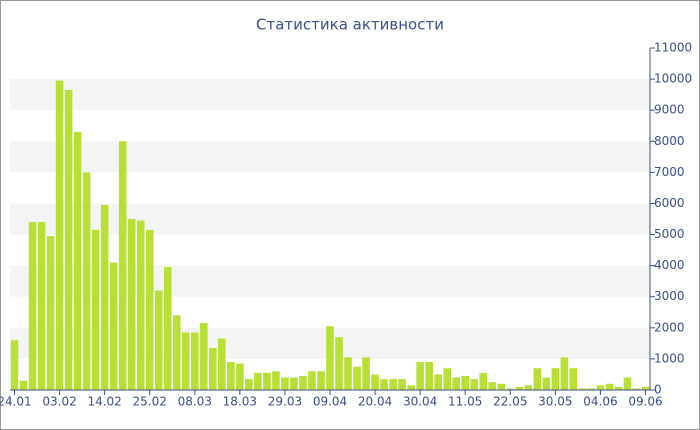 The height and width of the screenshot is (430, 700). What do you see at coordinates (673, 48) in the screenshot?
I see `y-tick-label: 11000` at bounding box center [673, 48].